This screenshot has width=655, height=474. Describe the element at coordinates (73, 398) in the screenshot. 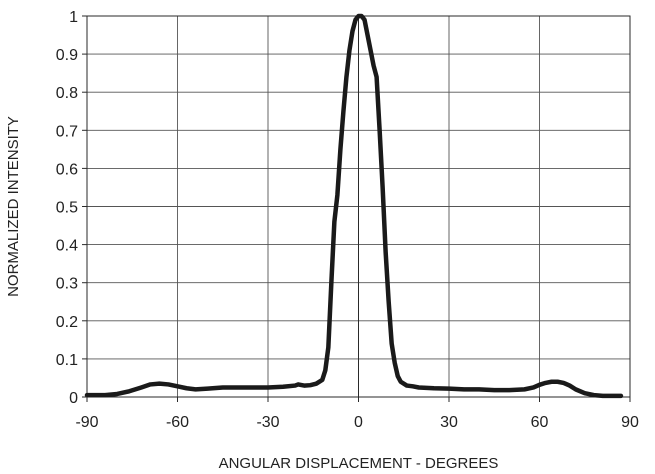

I see `y-tick-label: 0` at that location.